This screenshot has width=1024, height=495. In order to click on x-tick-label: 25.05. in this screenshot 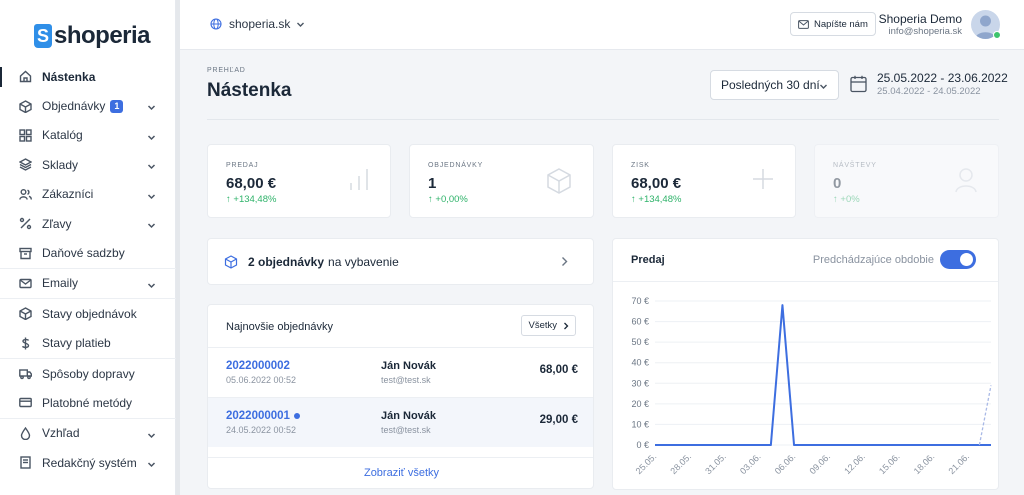, I will do `click(646, 463)`.